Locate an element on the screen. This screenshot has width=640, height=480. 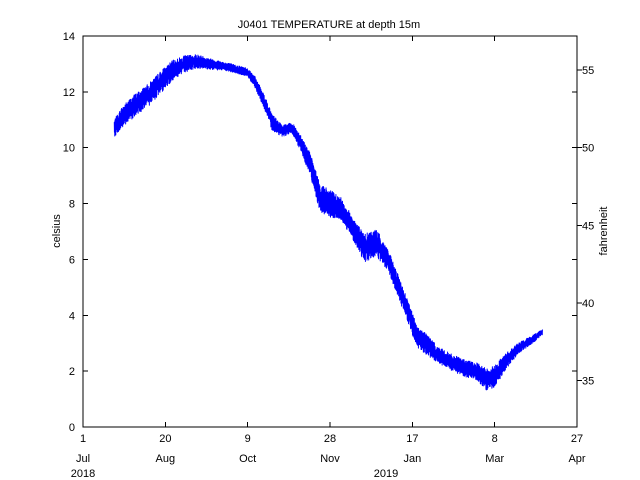
x-tick-day-label: 1 is located at coordinates (83, 439).